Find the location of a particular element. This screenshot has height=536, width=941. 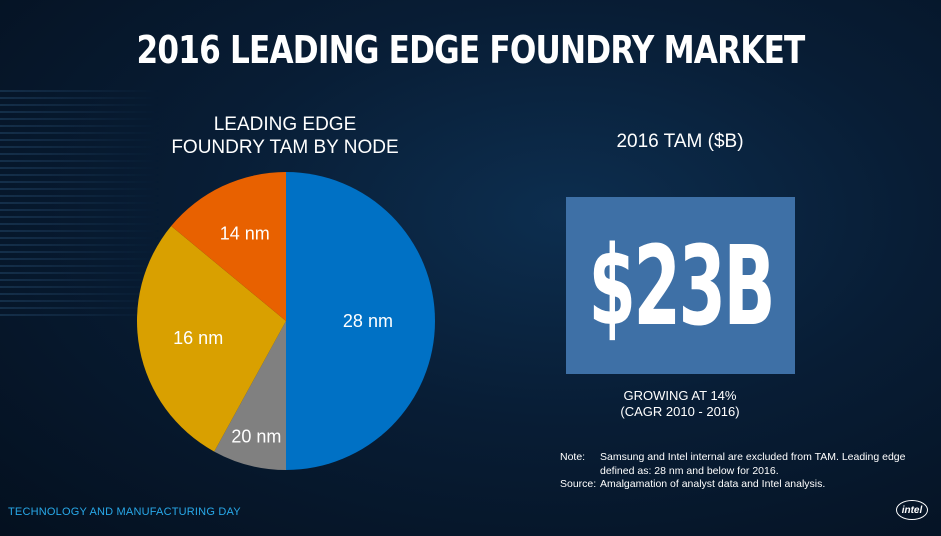

intel-logo: intel is located at coordinates (912, 510).